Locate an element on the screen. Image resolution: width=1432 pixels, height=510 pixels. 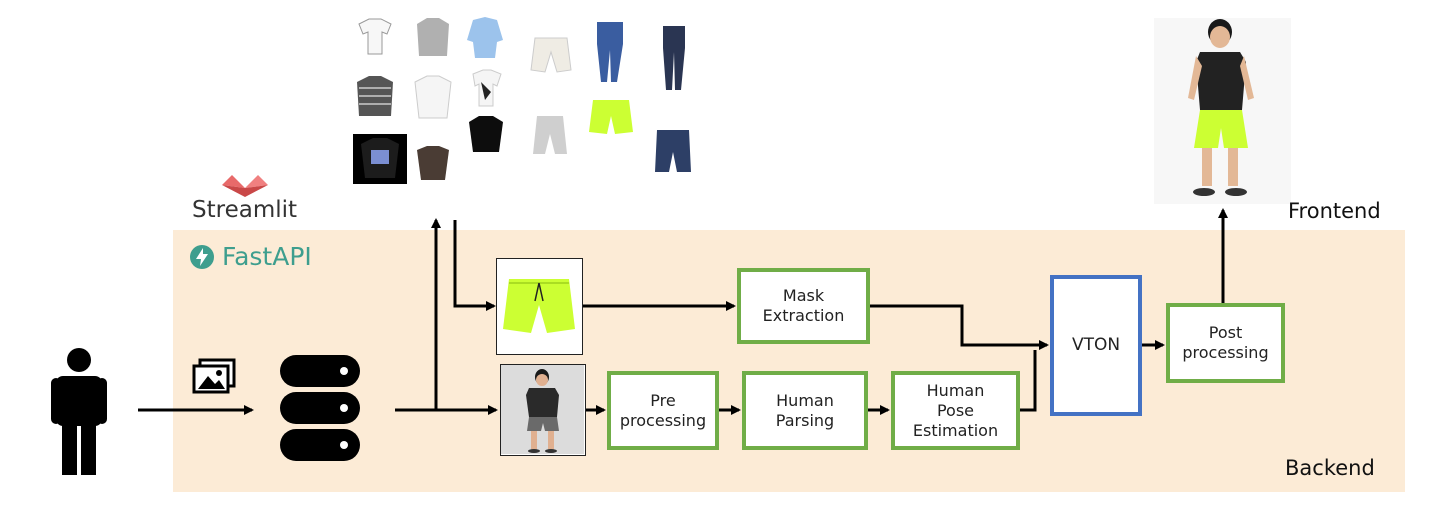
post-processing-box: Post processing is located at coordinates (1225, 343).